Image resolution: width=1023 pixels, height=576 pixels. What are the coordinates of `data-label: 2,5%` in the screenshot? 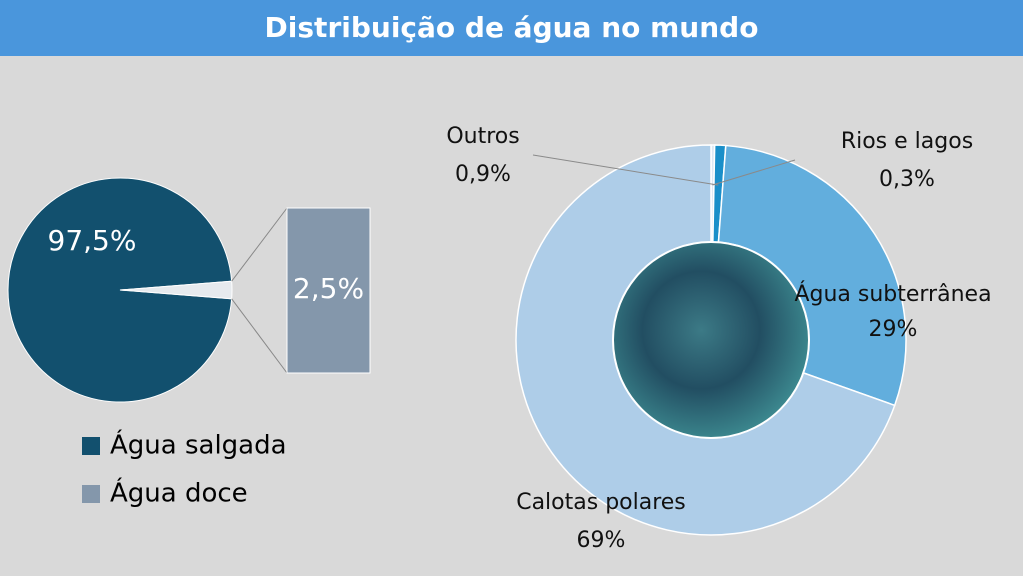 It's located at (328, 288).